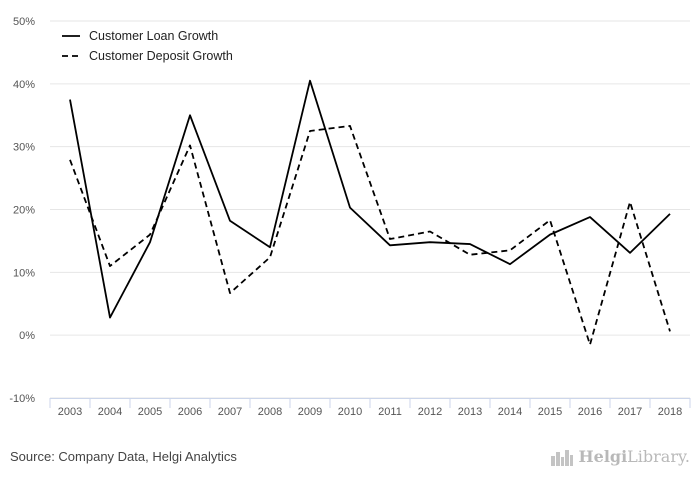  I want to click on x-tick-label: 2012, so click(430, 412).